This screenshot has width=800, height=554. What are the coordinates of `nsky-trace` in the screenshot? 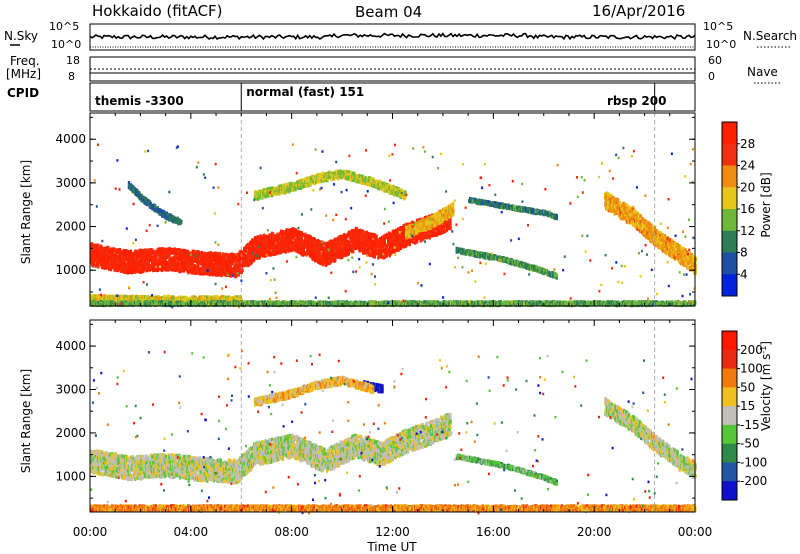 It's located at (392, 40).